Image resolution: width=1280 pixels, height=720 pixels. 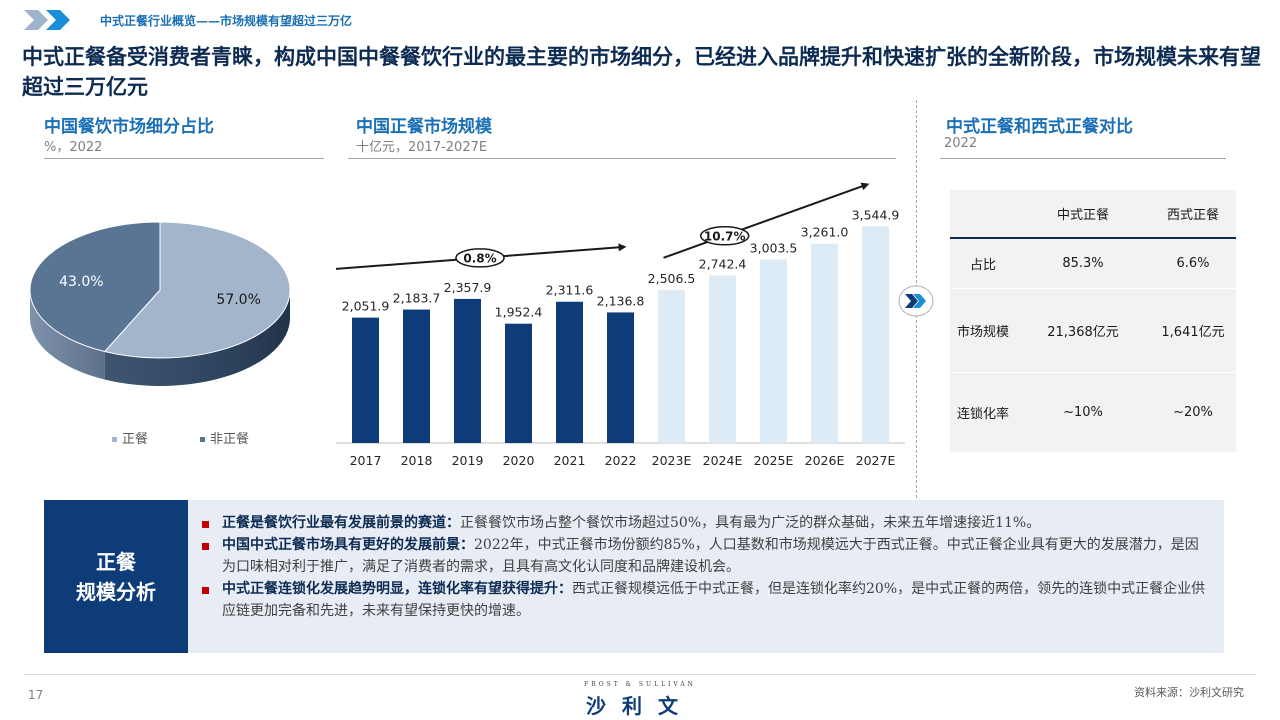 What do you see at coordinates (916, 301) in the screenshot?
I see `arrow-circle-icon` at bounding box center [916, 301].